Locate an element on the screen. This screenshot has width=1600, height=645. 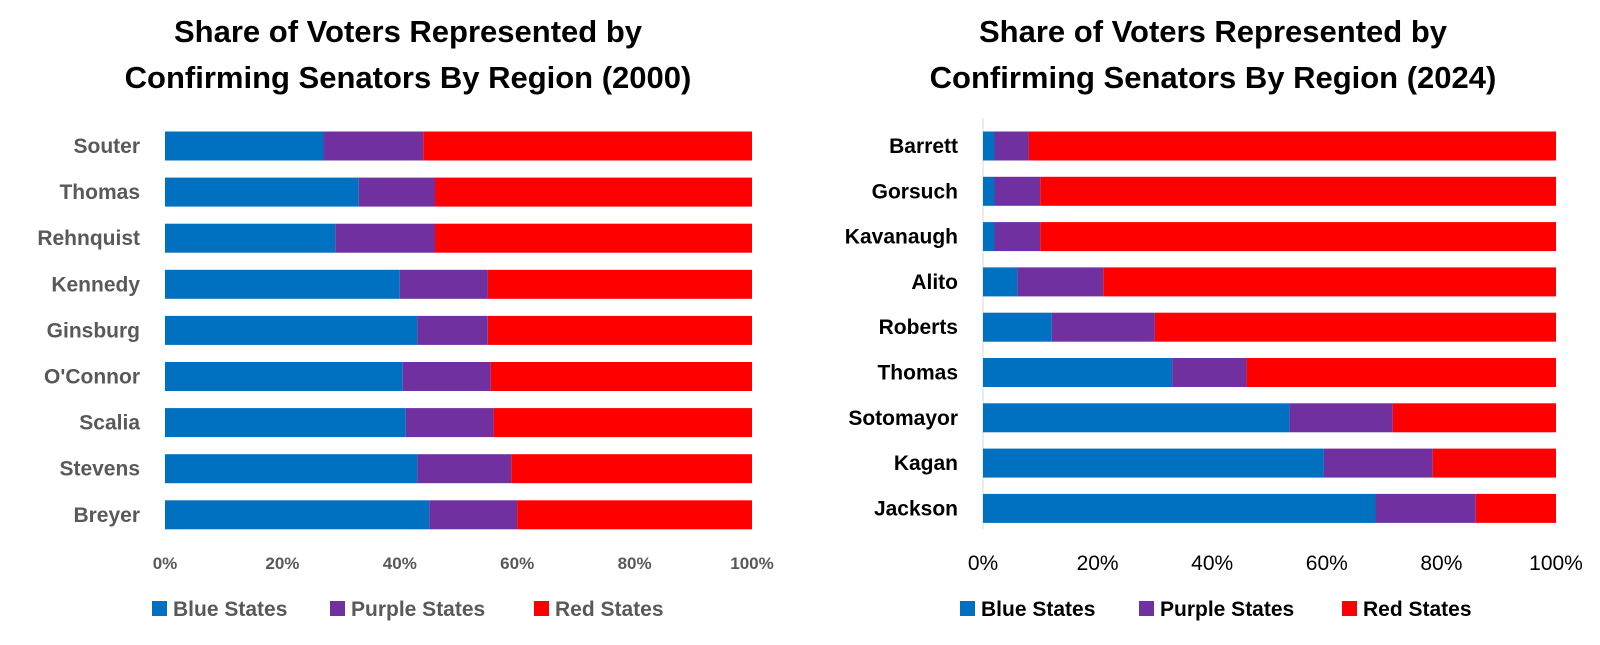
category-label: O'Connor is located at coordinates (92, 377).